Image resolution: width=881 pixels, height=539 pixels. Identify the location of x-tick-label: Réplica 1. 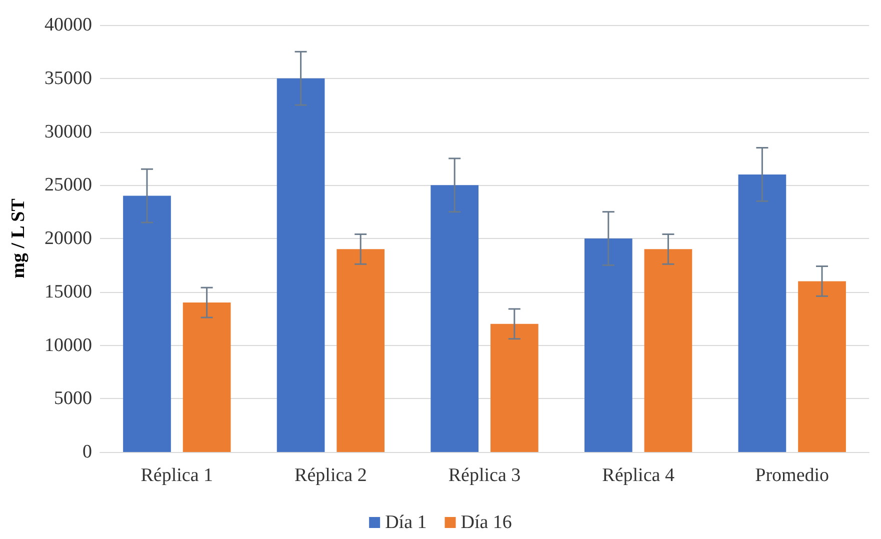
(177, 475).